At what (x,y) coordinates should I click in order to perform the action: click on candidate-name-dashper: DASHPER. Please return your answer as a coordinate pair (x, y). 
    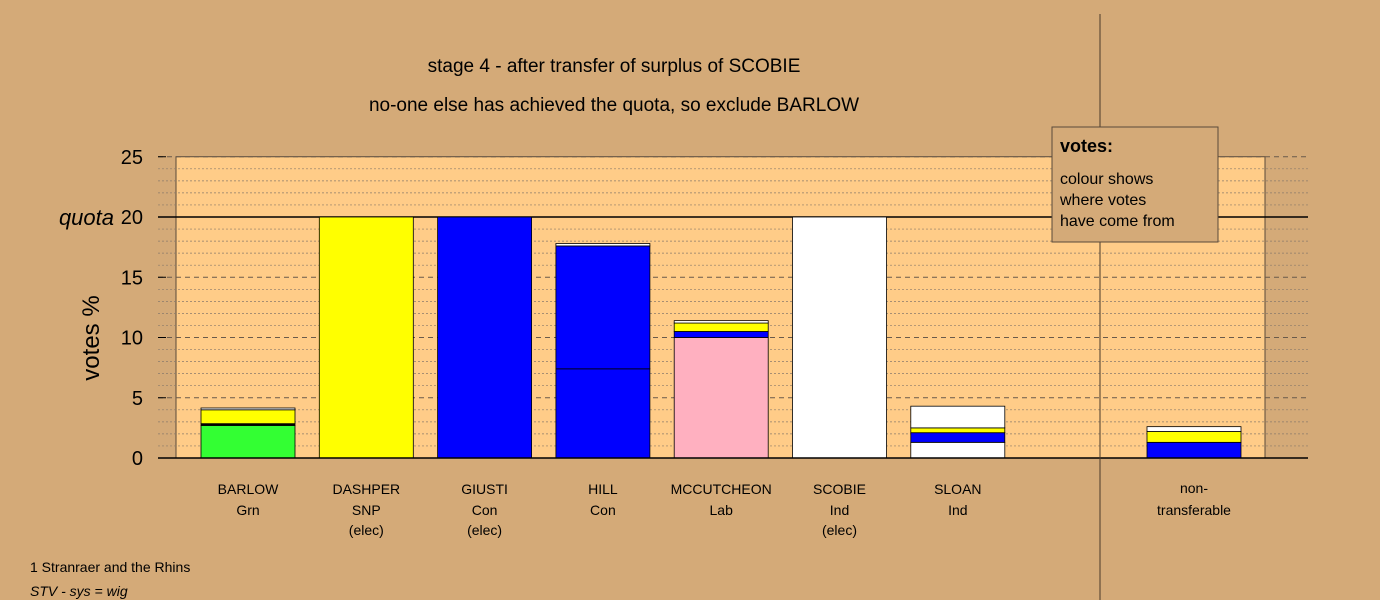
    Looking at the image, I should click on (366, 489).